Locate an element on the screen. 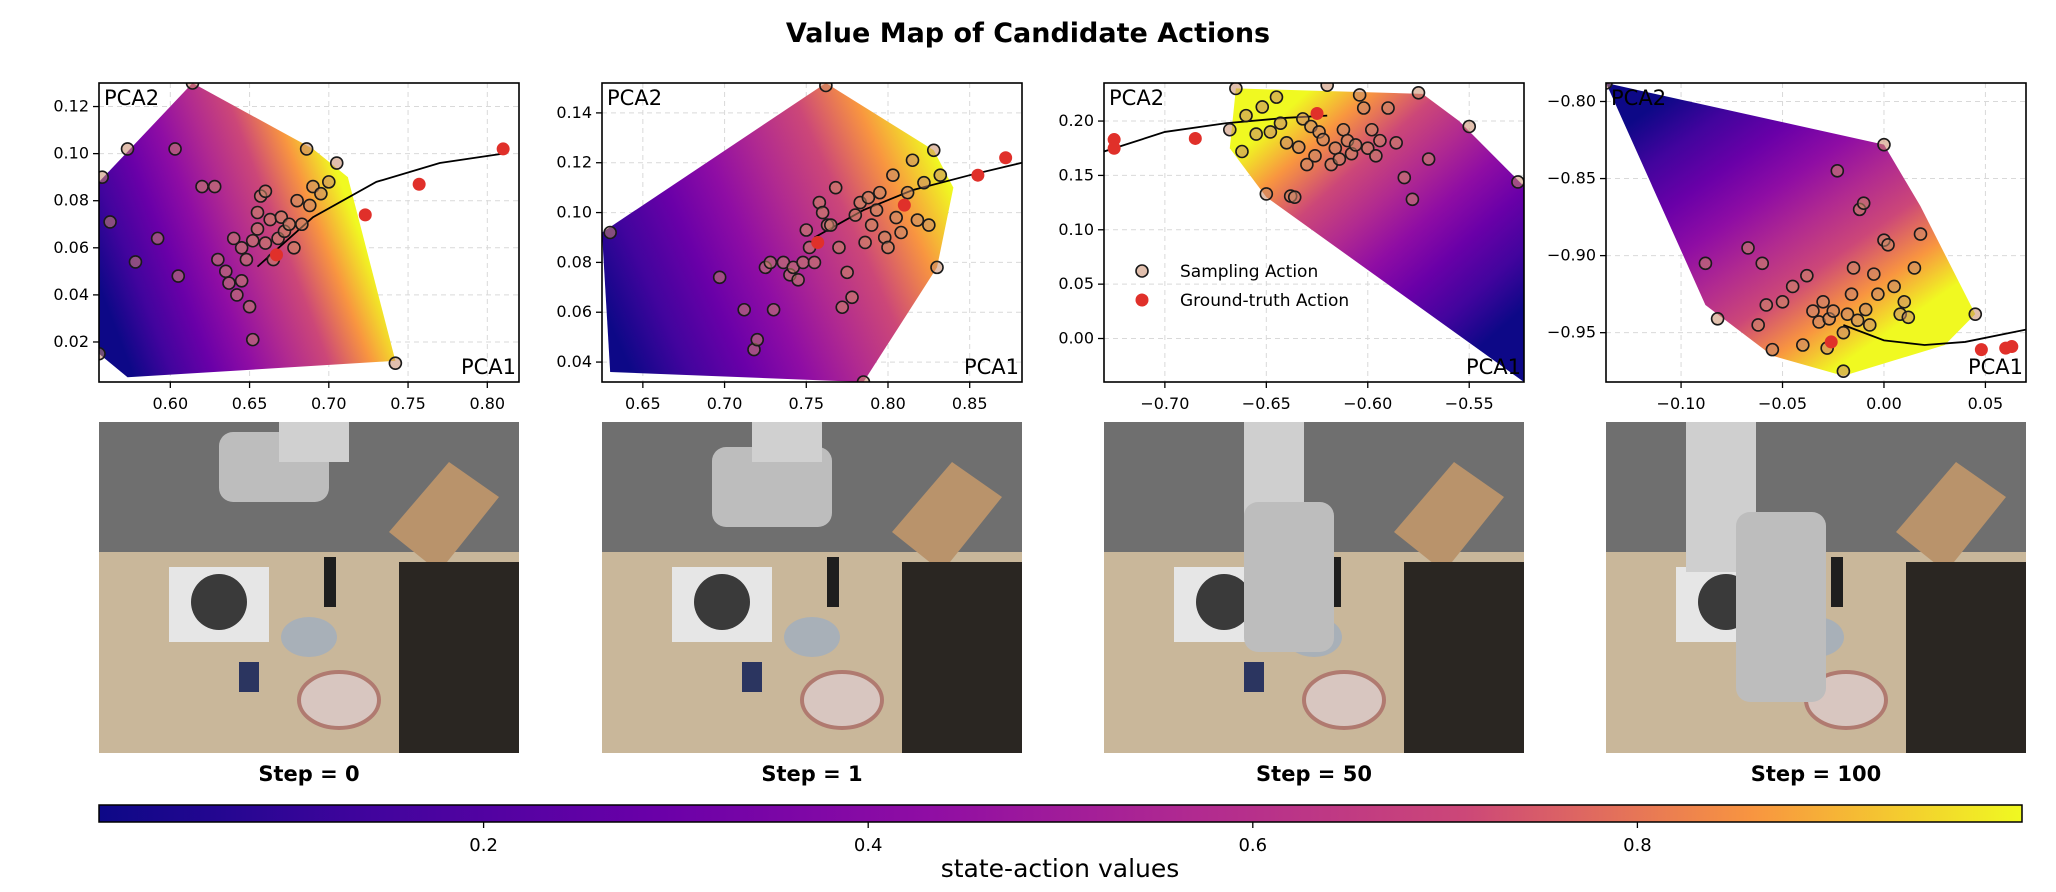  legend-sampling-marker is located at coordinates (1142, 271).